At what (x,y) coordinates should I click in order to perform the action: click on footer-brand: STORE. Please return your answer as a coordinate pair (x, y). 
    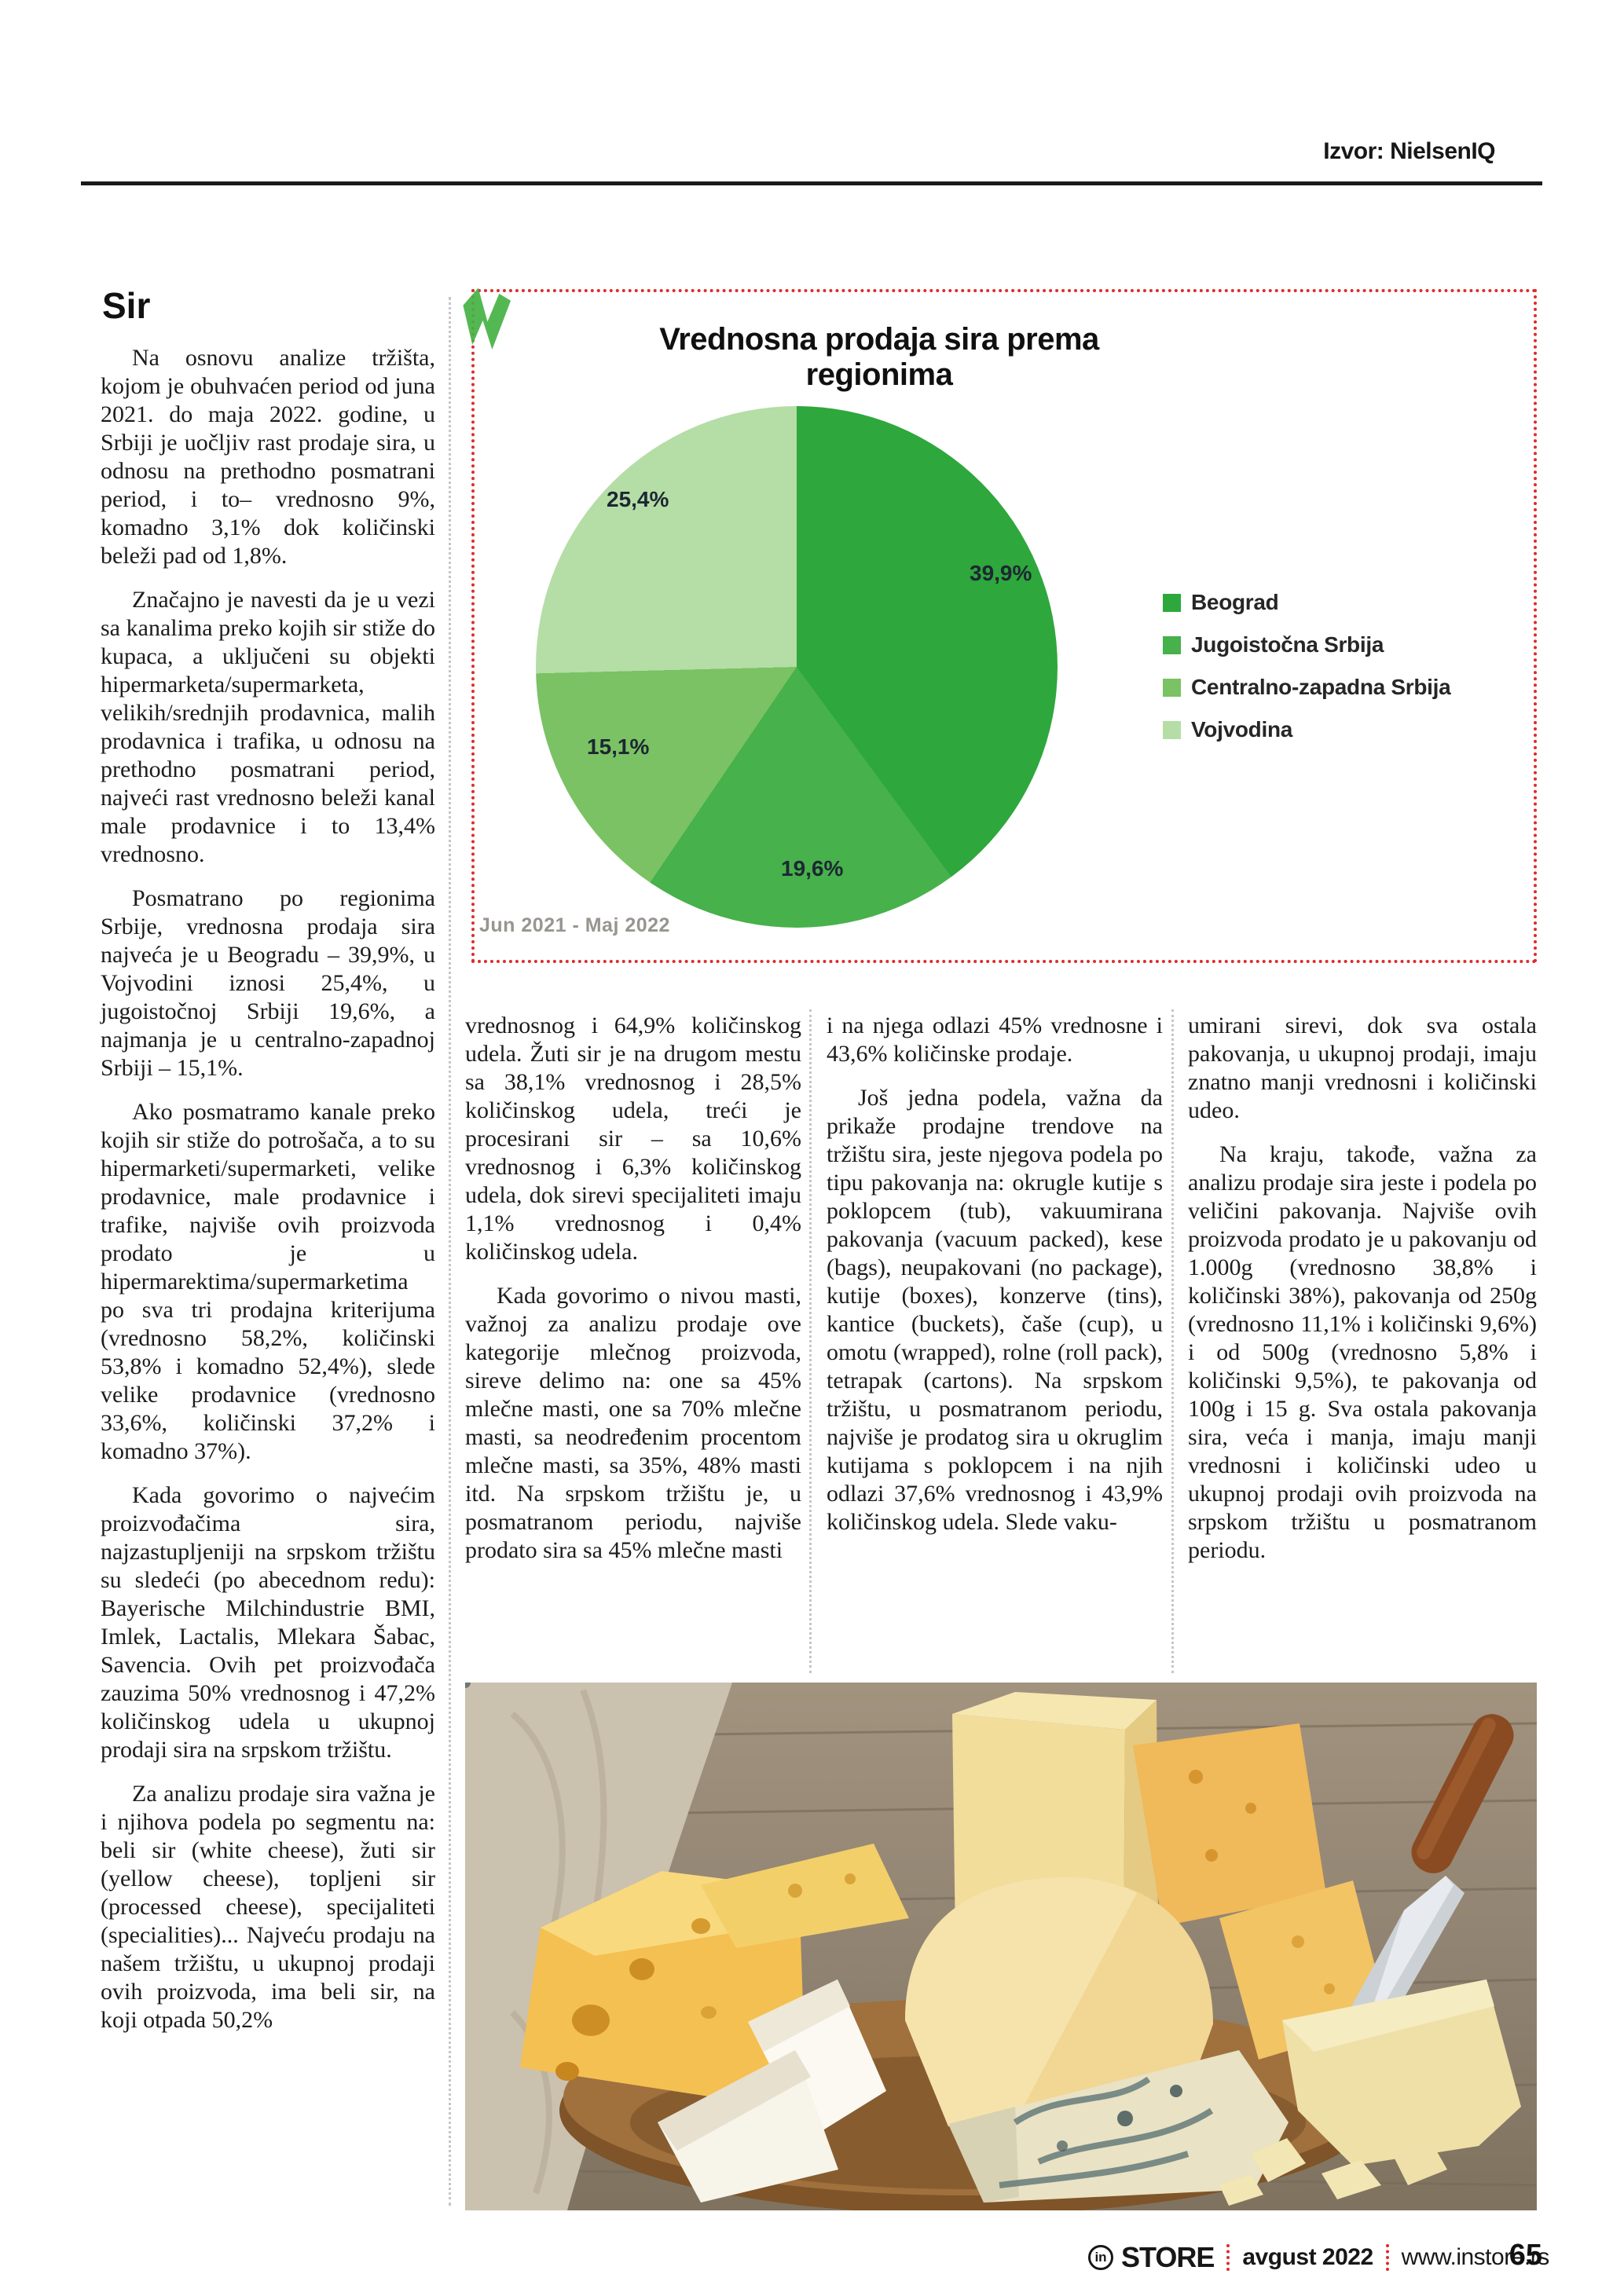
    Looking at the image, I should click on (1168, 2257).